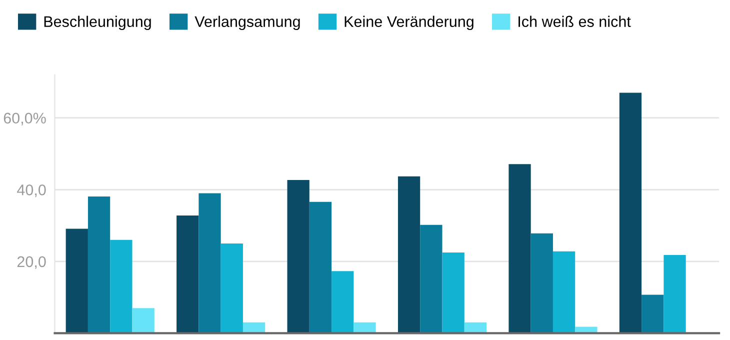 The image size is (730, 340). I want to click on legend-label: Ich weiß es nicht, so click(574, 22).